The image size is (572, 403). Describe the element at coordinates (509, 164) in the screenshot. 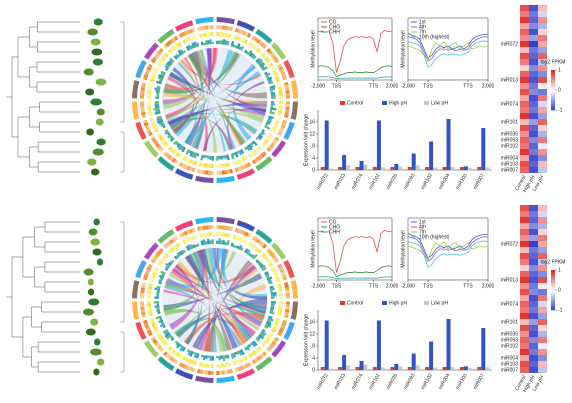

I see `row-label: miR103` at that location.